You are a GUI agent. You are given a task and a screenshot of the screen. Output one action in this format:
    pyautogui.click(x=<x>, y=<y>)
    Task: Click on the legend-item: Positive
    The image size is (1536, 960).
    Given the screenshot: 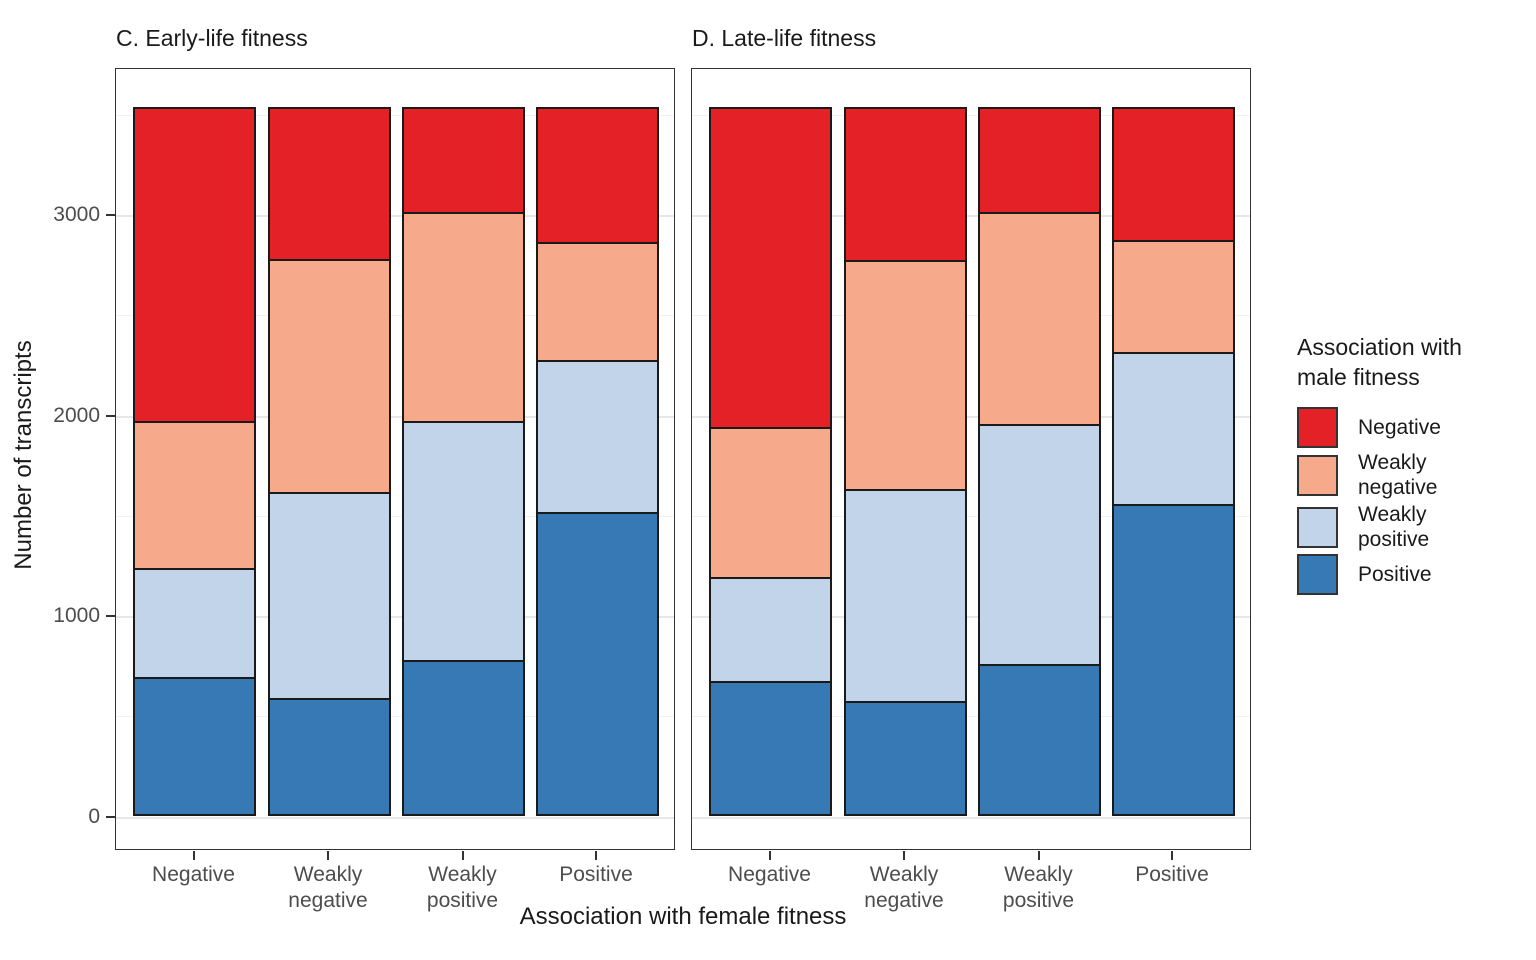 What is the action you would take?
    pyautogui.click(x=1413, y=574)
    